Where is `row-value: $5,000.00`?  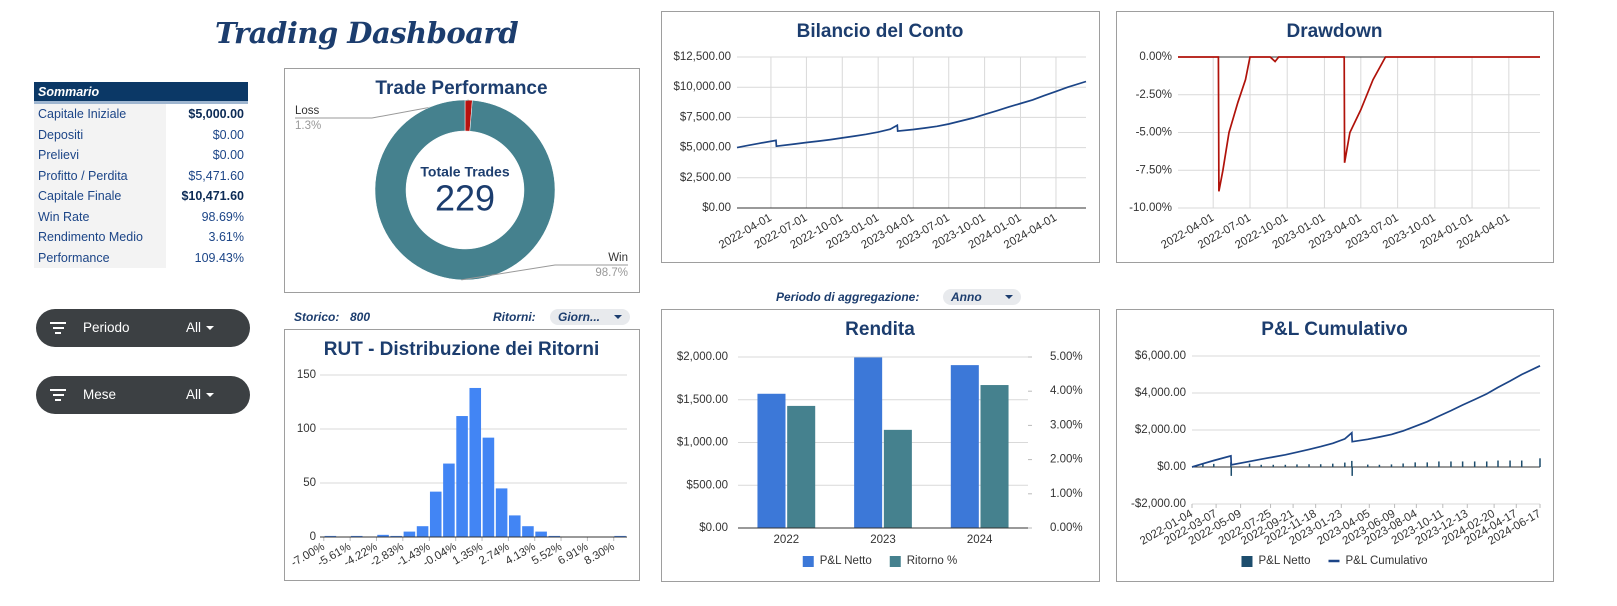 row-value: $5,000.00 is located at coordinates (216, 114).